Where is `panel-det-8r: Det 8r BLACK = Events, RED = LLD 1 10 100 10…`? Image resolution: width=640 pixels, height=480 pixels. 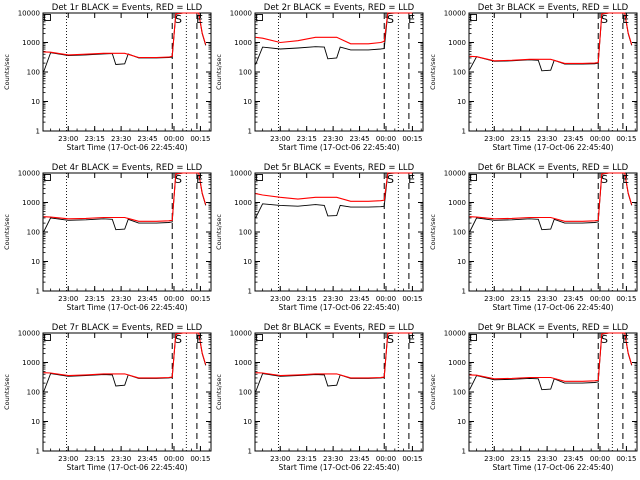
panel-det-8r: Det 8r BLACK = Events, RED = LLD 1 10 100 10… is located at coordinates (319, 397).